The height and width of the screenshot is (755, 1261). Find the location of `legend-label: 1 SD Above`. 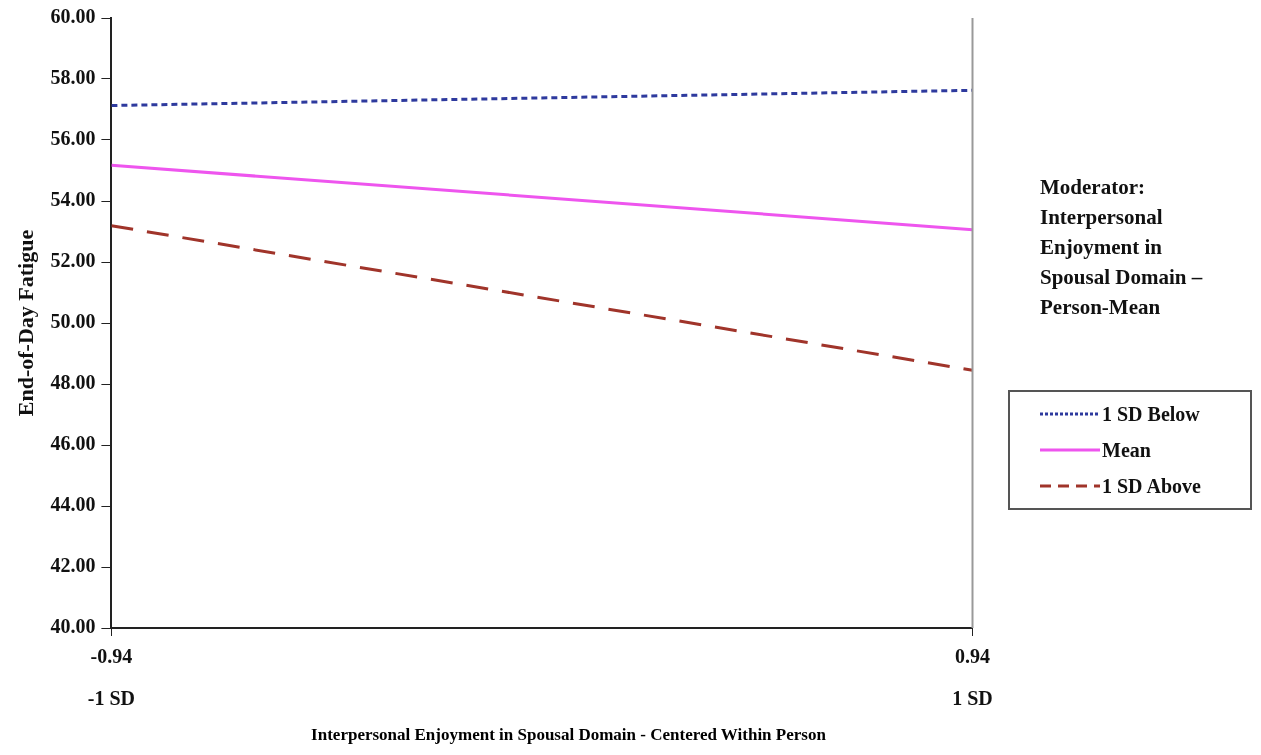

legend-label: 1 SD Above is located at coordinates (1151, 486).